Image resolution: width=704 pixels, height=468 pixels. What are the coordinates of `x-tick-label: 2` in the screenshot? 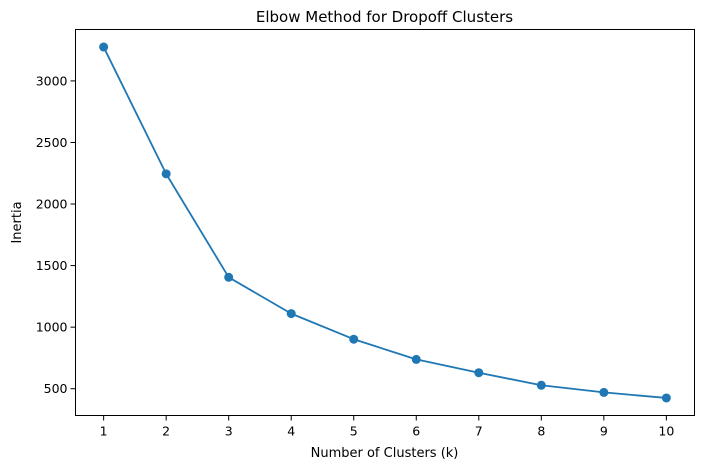 It's located at (166, 431).